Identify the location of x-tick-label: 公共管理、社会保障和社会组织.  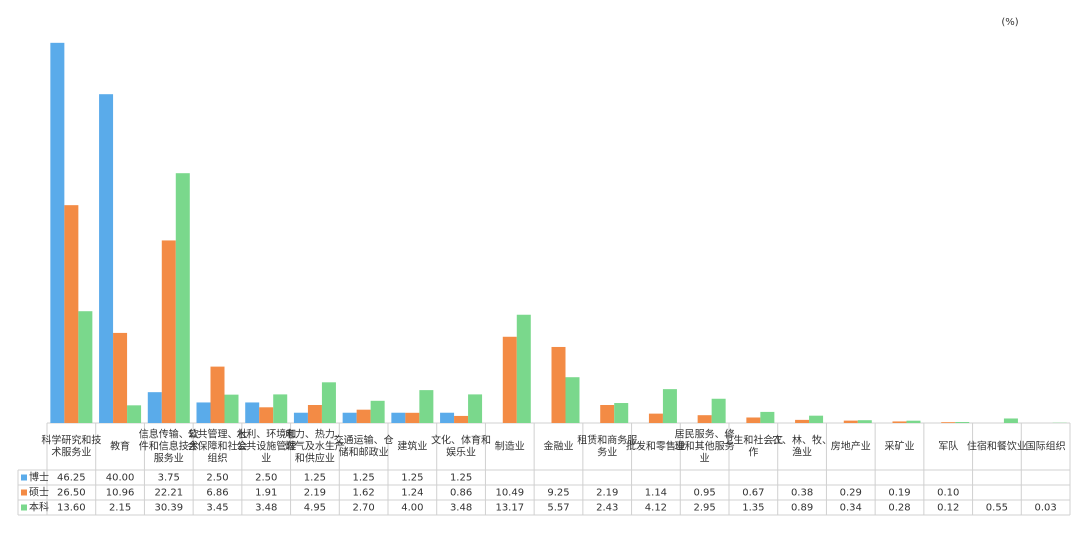
(218, 446).